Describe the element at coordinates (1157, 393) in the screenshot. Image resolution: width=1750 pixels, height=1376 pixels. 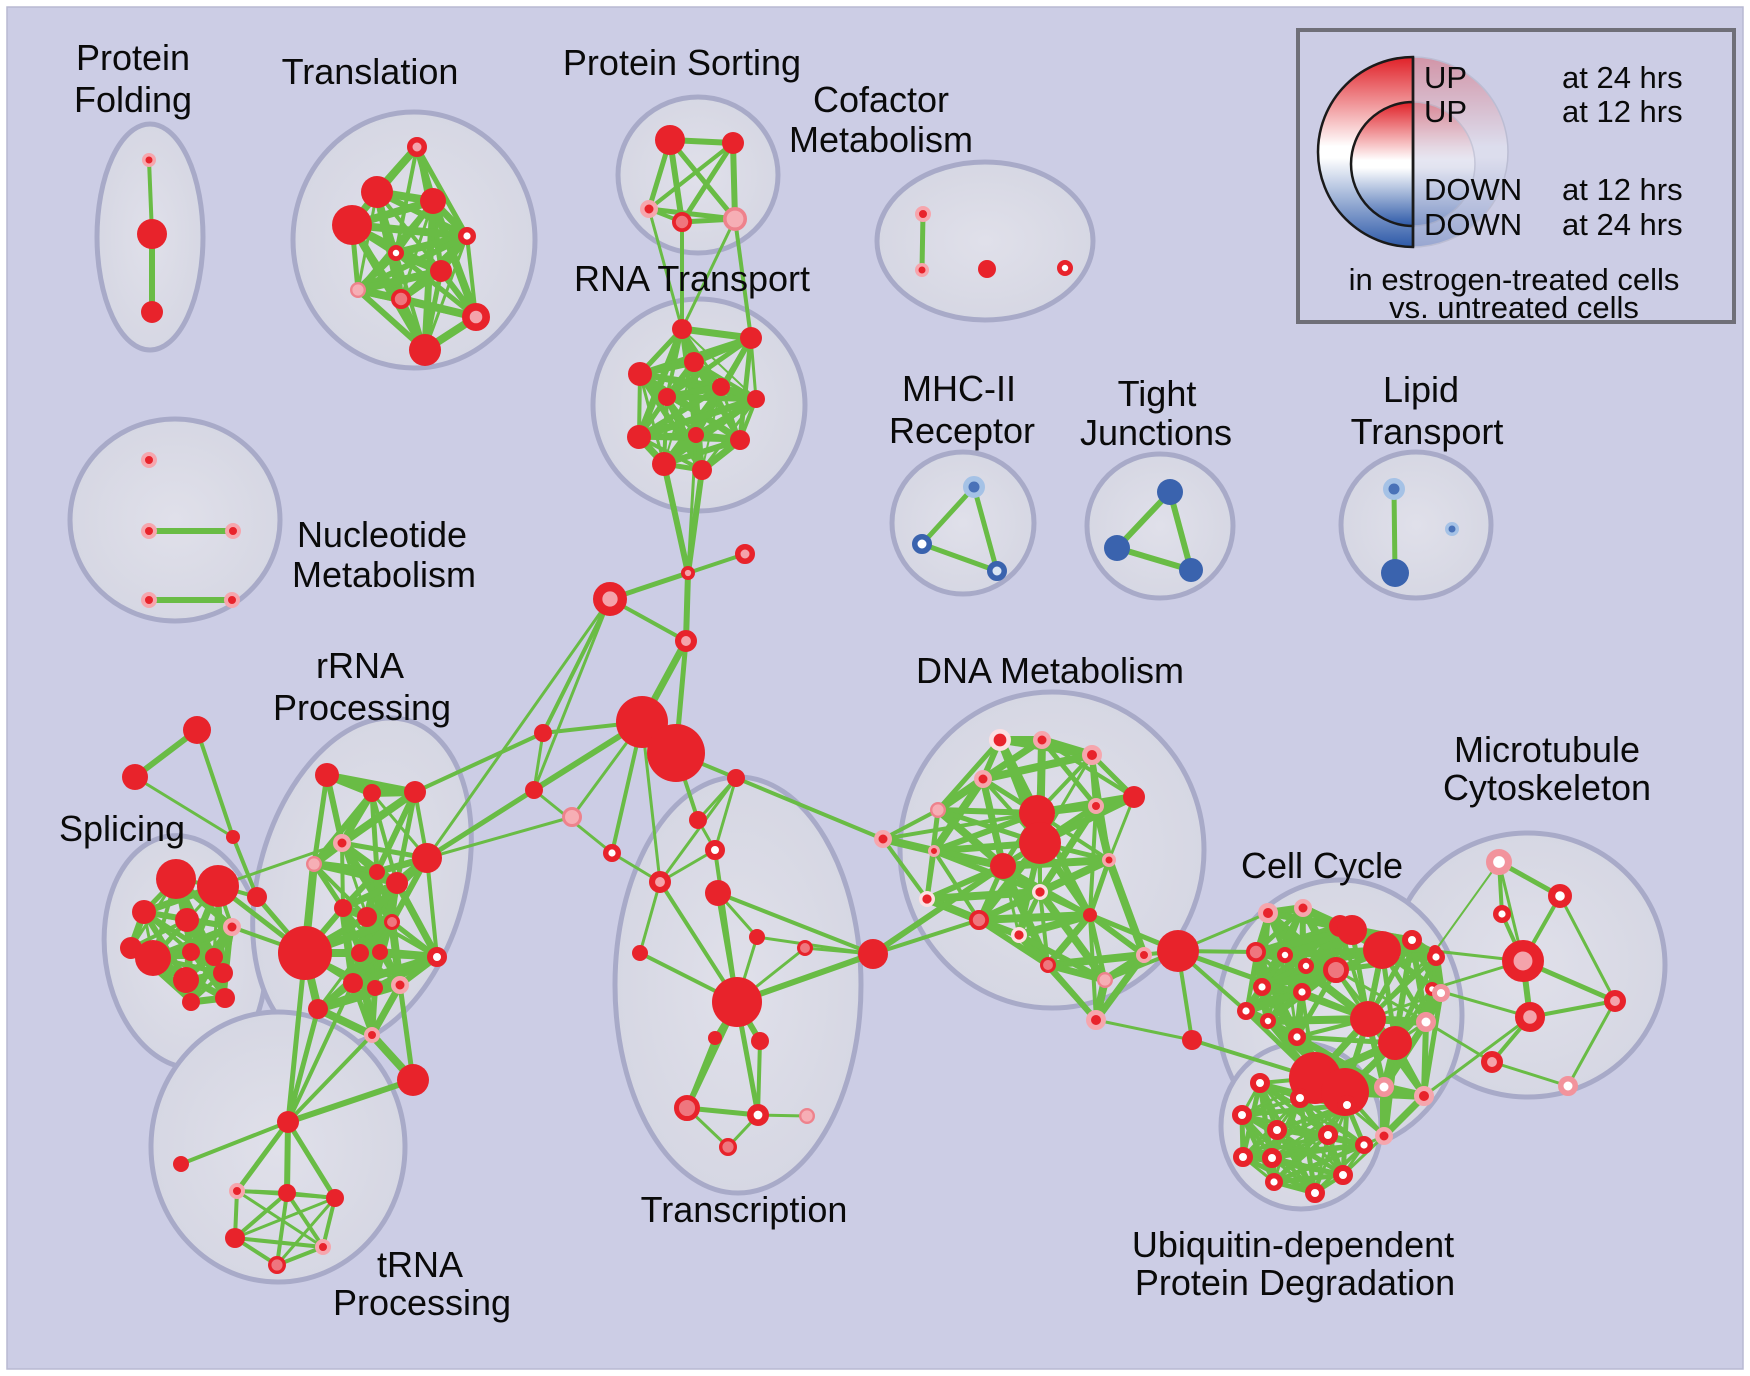
I see `cluster-label-tj: Tight` at that location.